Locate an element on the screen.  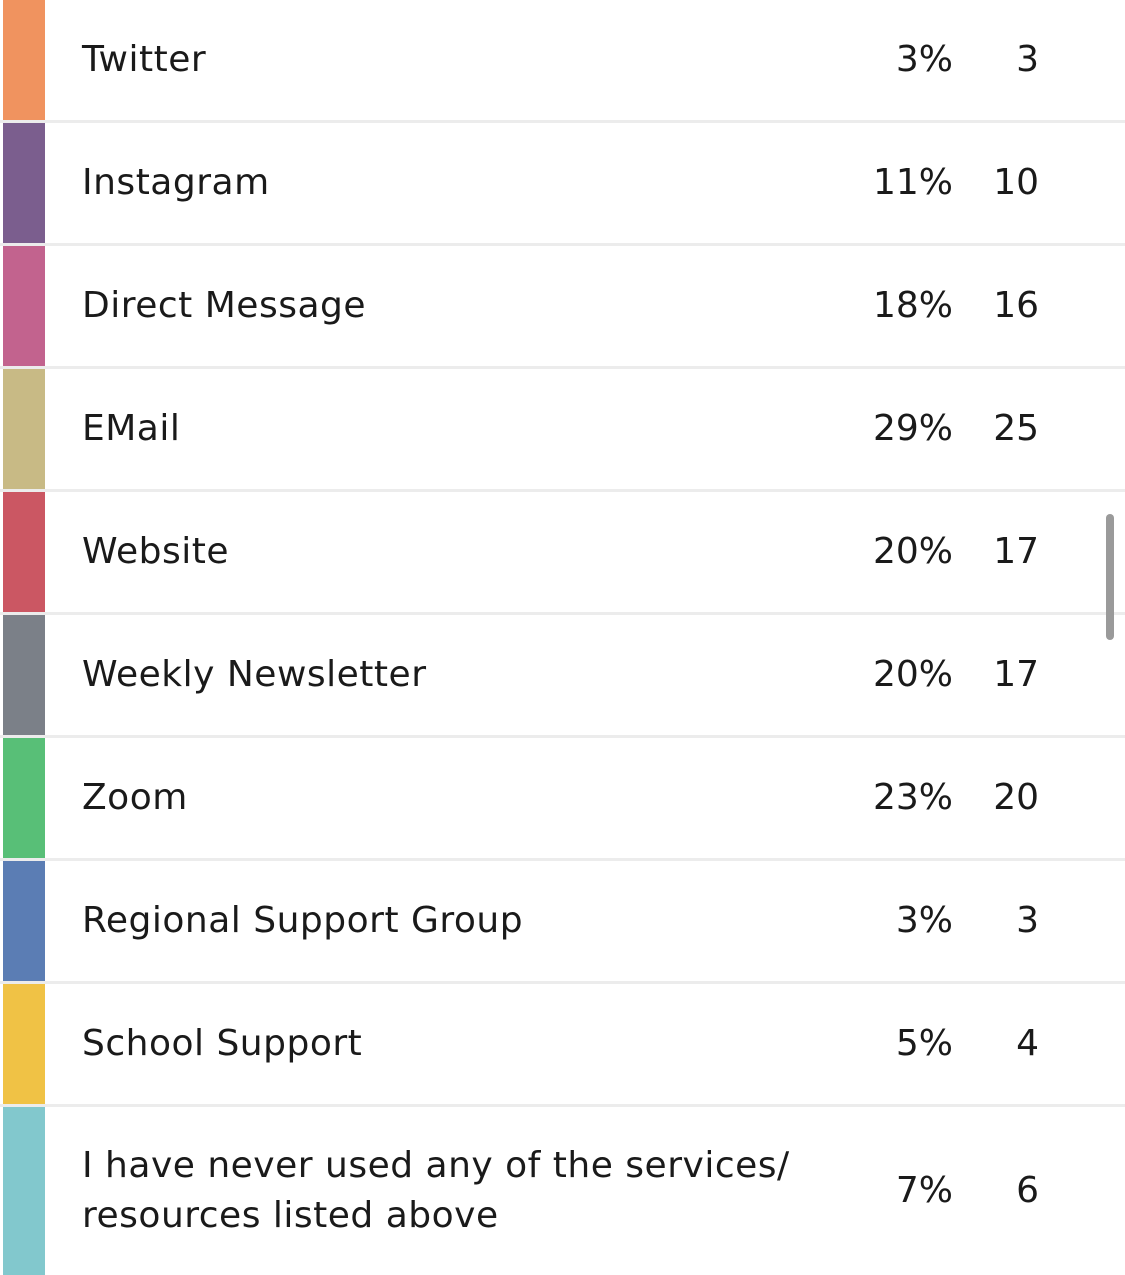
answer-count: 16 is located at coordinates (1016, 306).